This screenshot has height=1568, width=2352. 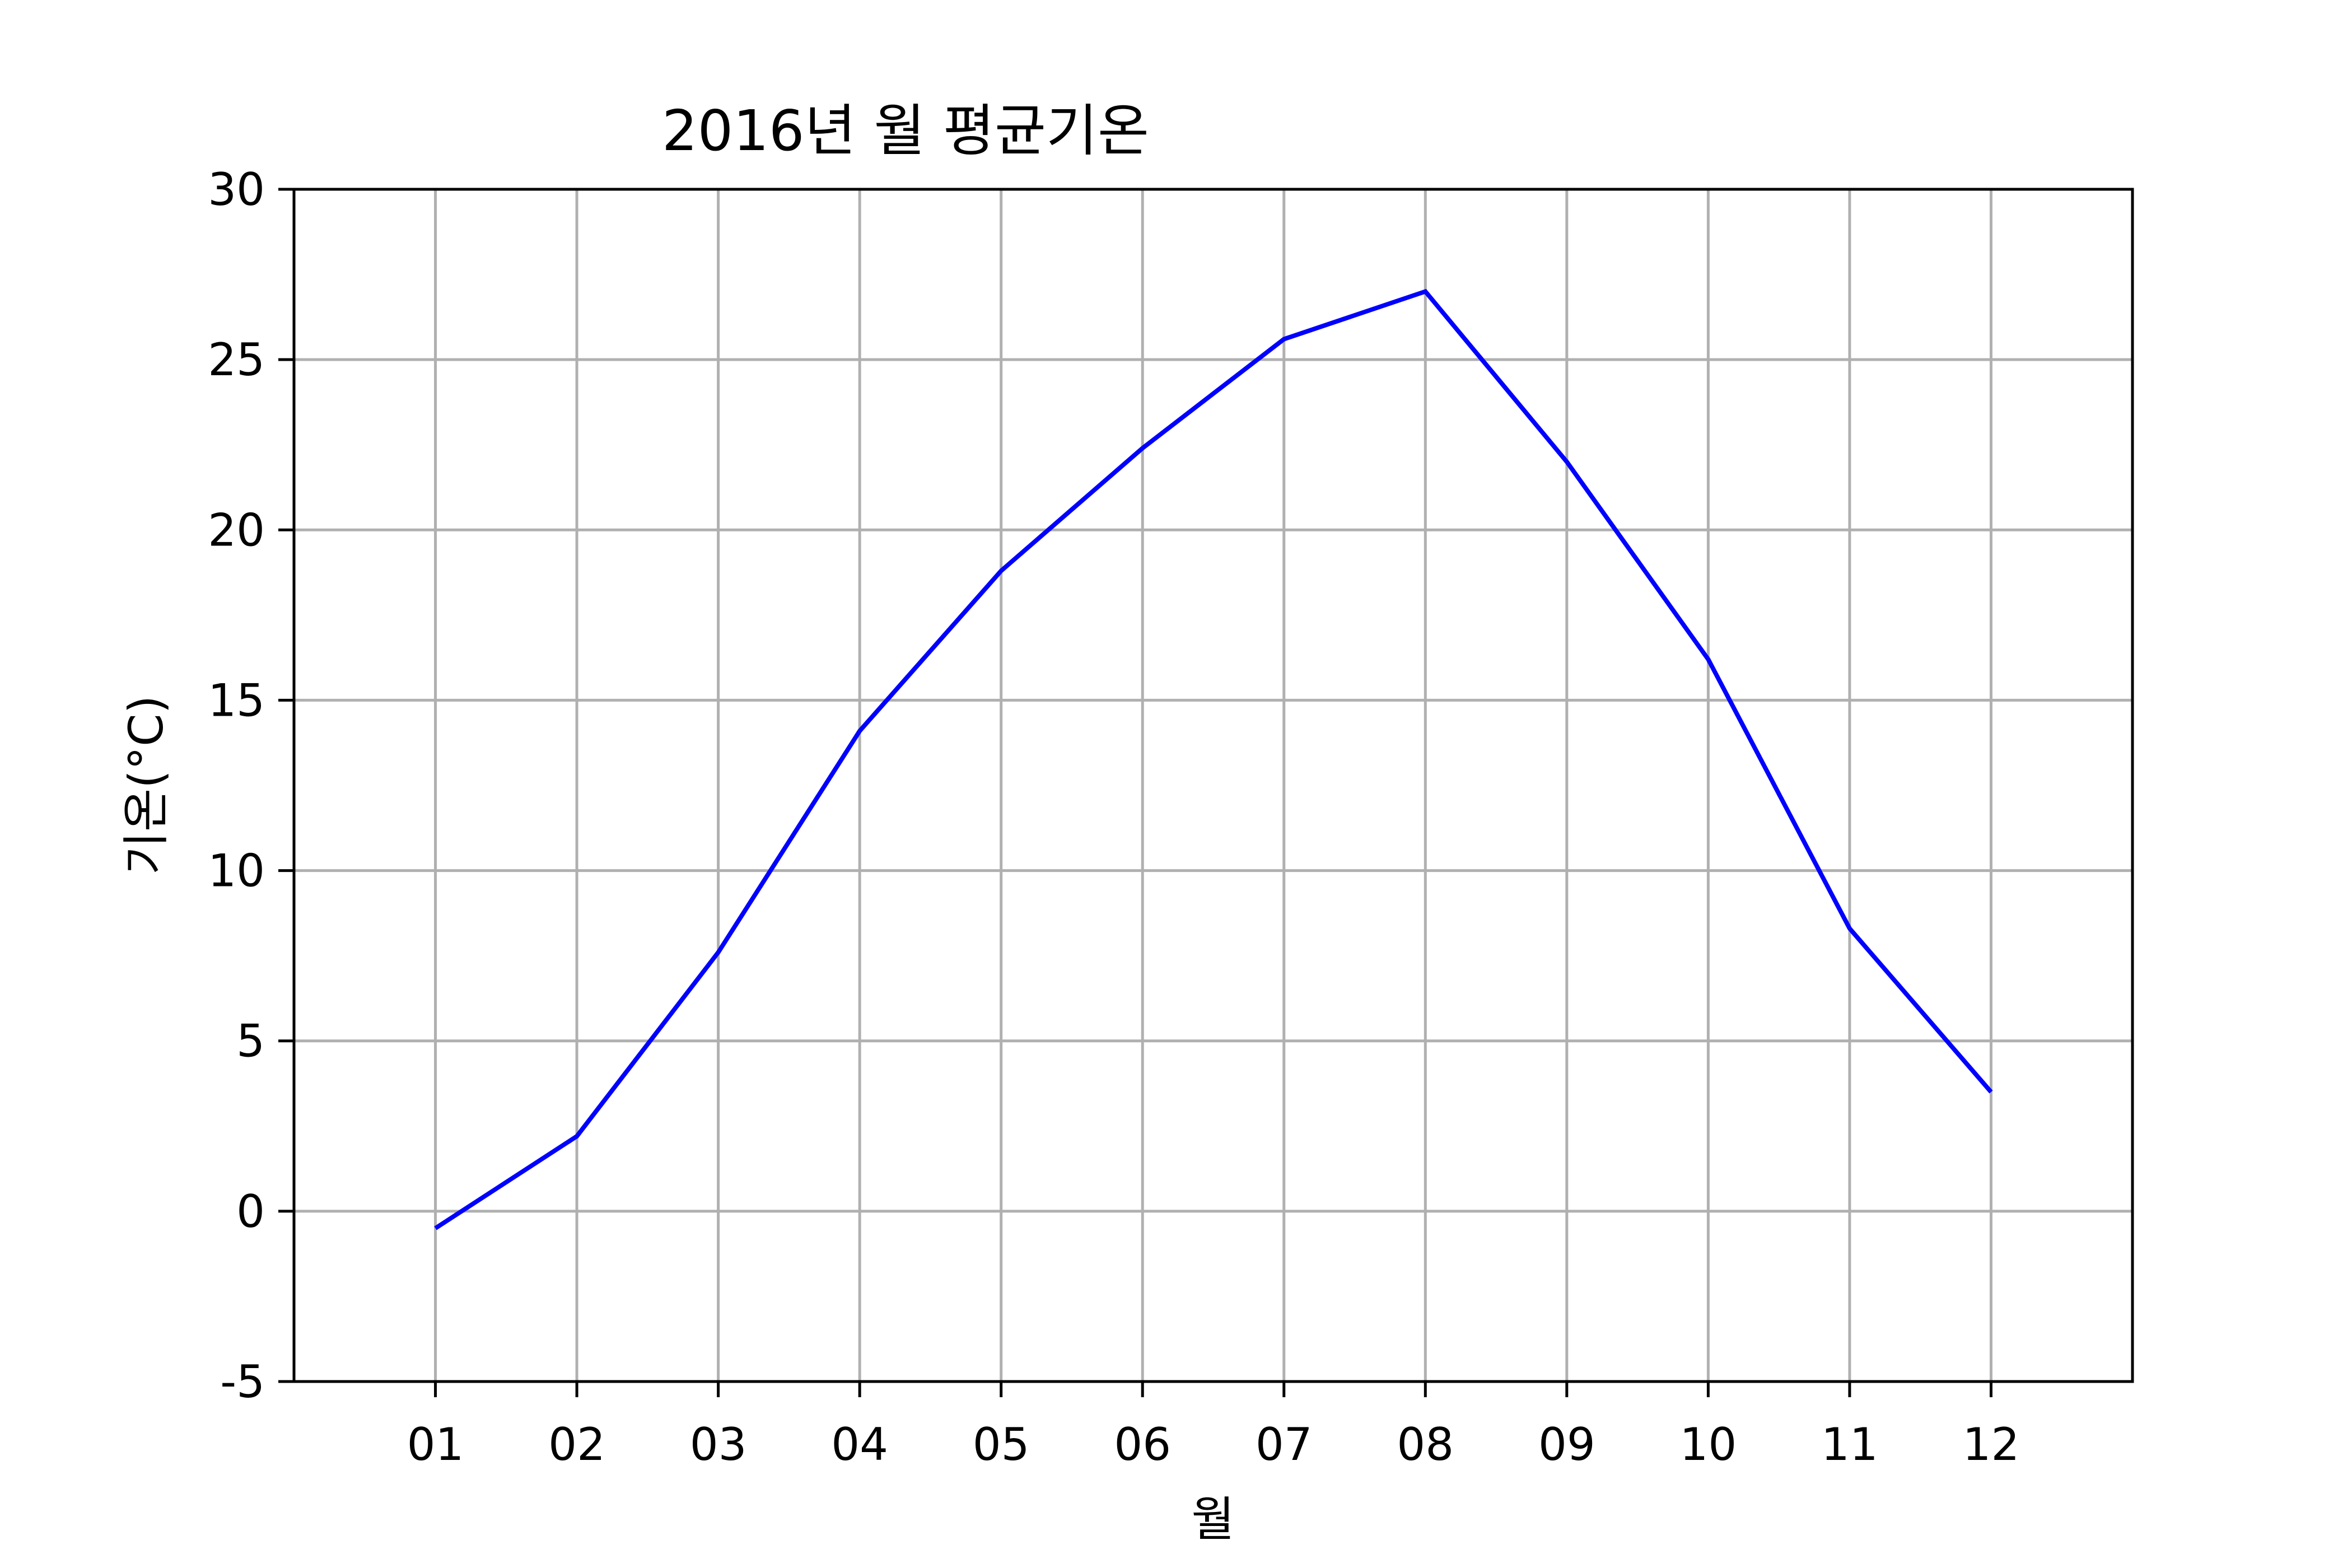 What do you see at coordinates (1850, 1445) in the screenshot?
I see `x-tick-label: 11` at bounding box center [1850, 1445].